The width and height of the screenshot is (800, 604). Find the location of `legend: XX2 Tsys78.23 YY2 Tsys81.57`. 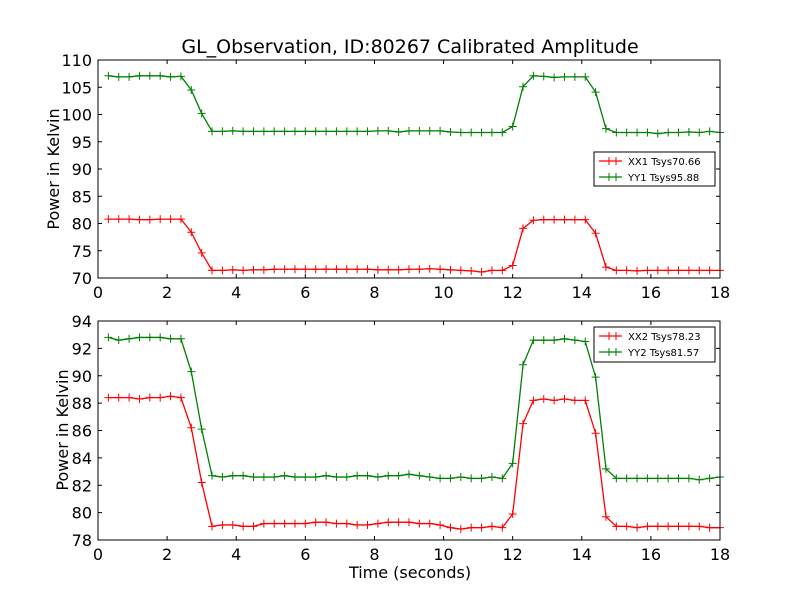

legend: XX2 Tsys78.23 YY2 Tsys81.57 is located at coordinates (654, 344).